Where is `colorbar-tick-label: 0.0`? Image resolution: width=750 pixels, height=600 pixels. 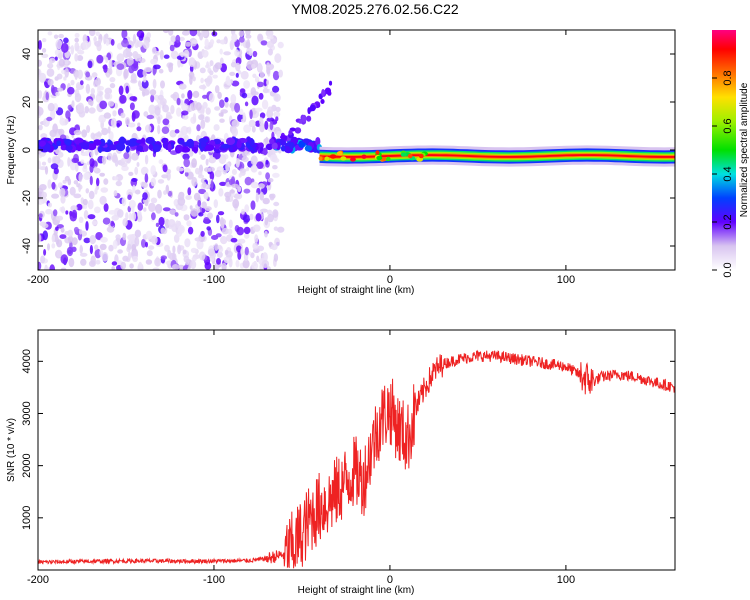
colorbar-tick-label: 0.0 is located at coordinates (728, 269).